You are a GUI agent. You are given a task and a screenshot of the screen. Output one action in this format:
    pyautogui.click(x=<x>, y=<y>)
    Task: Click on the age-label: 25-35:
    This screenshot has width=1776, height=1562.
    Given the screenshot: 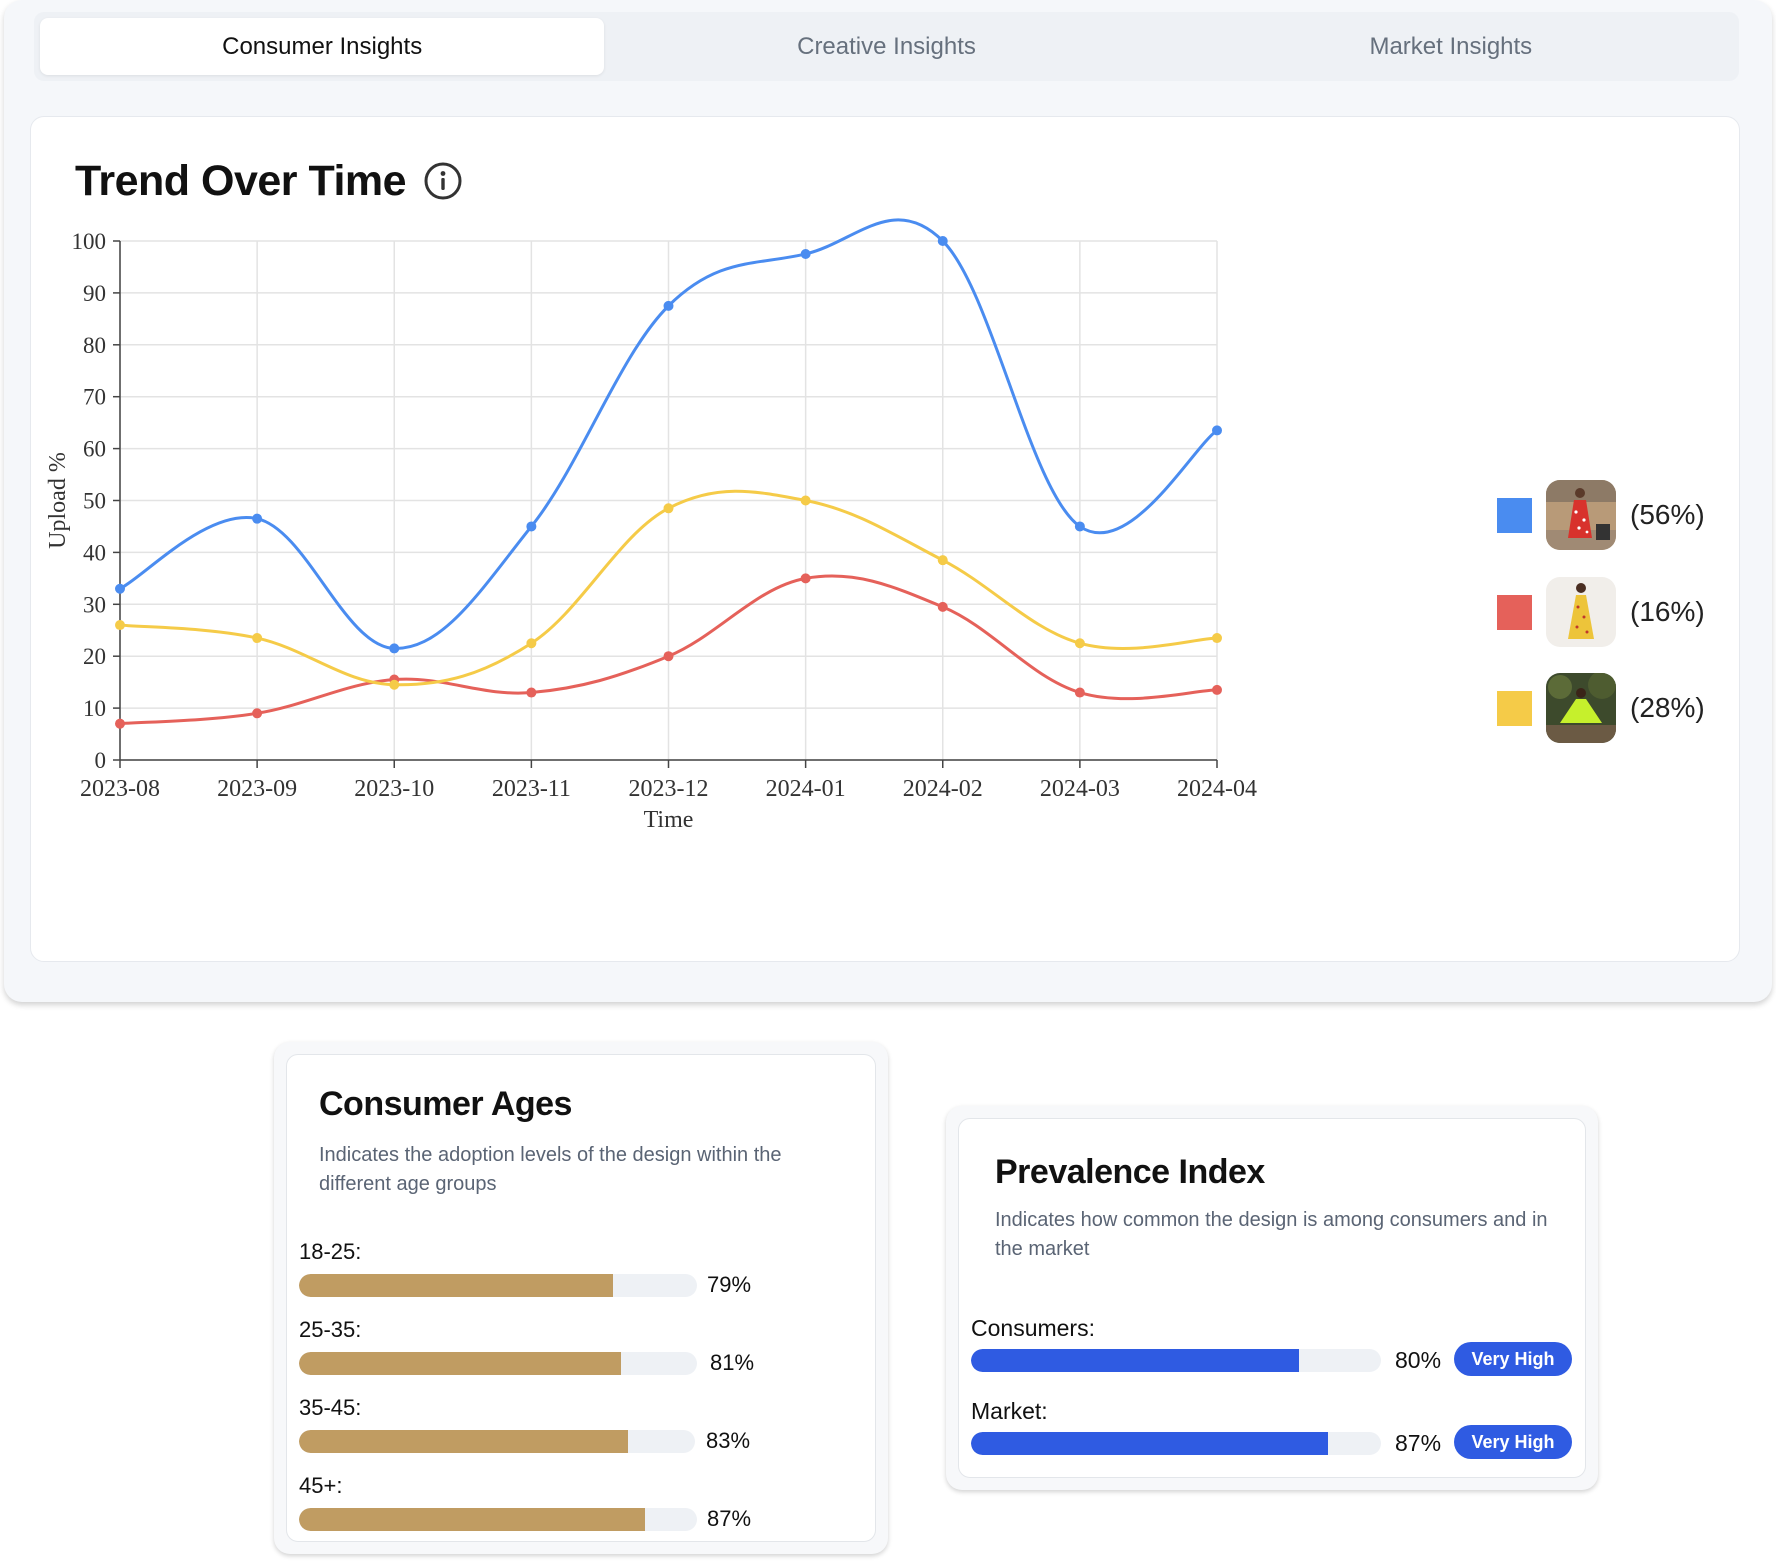 What is the action you would take?
    pyautogui.click(x=330, y=1329)
    